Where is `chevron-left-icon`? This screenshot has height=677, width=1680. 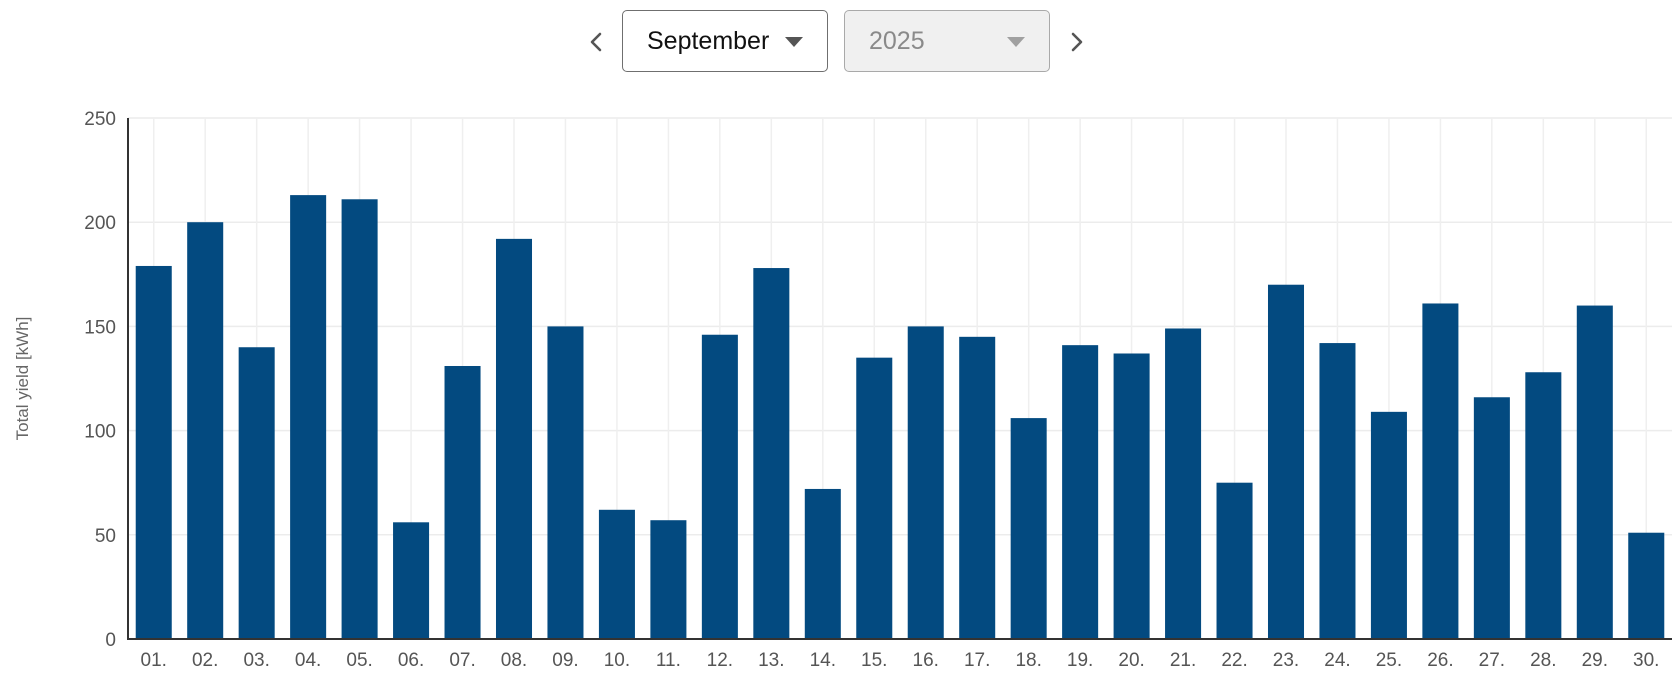
chevron-left-icon is located at coordinates (596, 42).